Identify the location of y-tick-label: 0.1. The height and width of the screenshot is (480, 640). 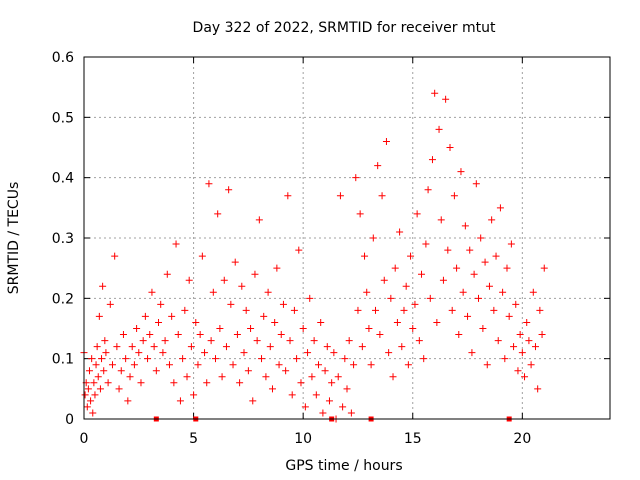
(63, 360).